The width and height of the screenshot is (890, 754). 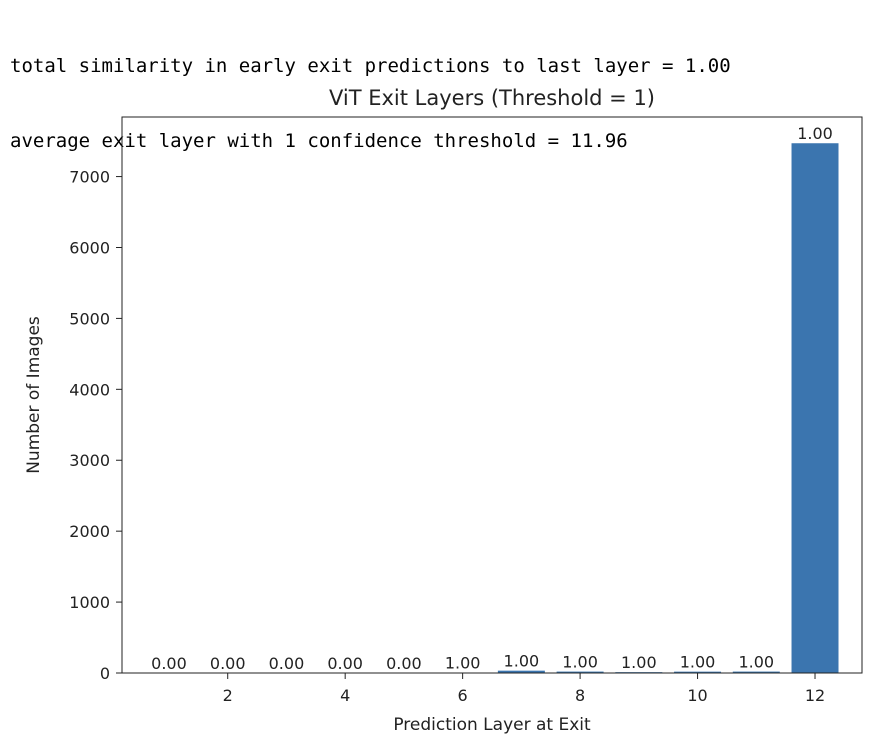 I want to click on bar-label-layer-4: 0.00, so click(x=345, y=663).